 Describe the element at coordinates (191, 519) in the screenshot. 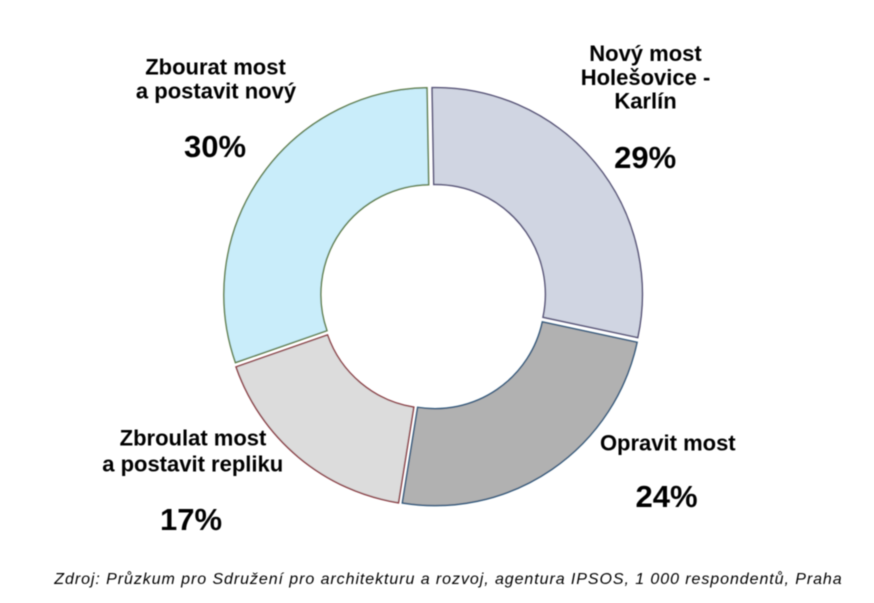

I see `svg-text: 17%` at that location.